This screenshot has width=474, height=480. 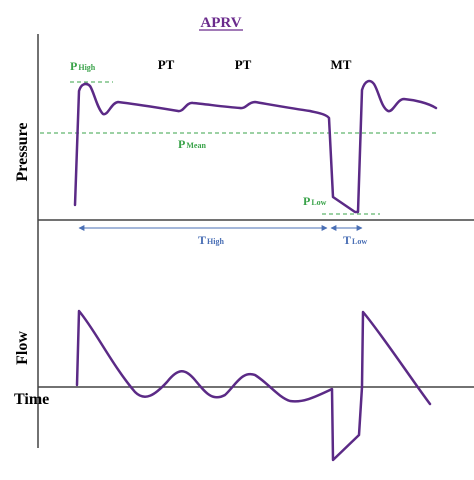 I want to click on diagram-title: APRV, so click(x=220, y=23).